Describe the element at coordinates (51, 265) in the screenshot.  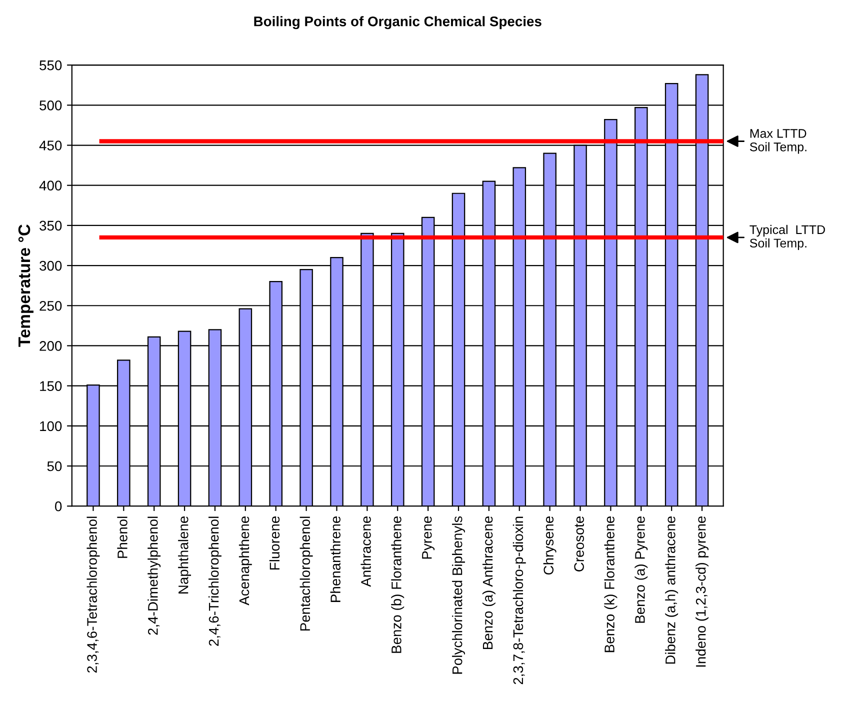
I see `y-tick-label: 300` at that location.